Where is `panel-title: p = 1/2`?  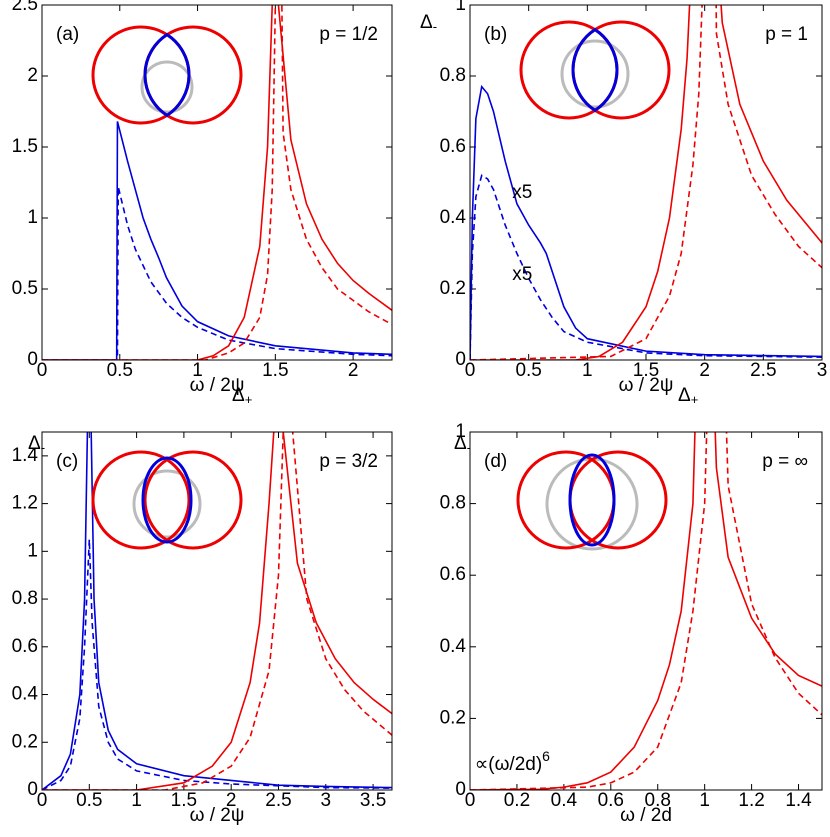 panel-title: p = 1/2 is located at coordinates (348, 34).